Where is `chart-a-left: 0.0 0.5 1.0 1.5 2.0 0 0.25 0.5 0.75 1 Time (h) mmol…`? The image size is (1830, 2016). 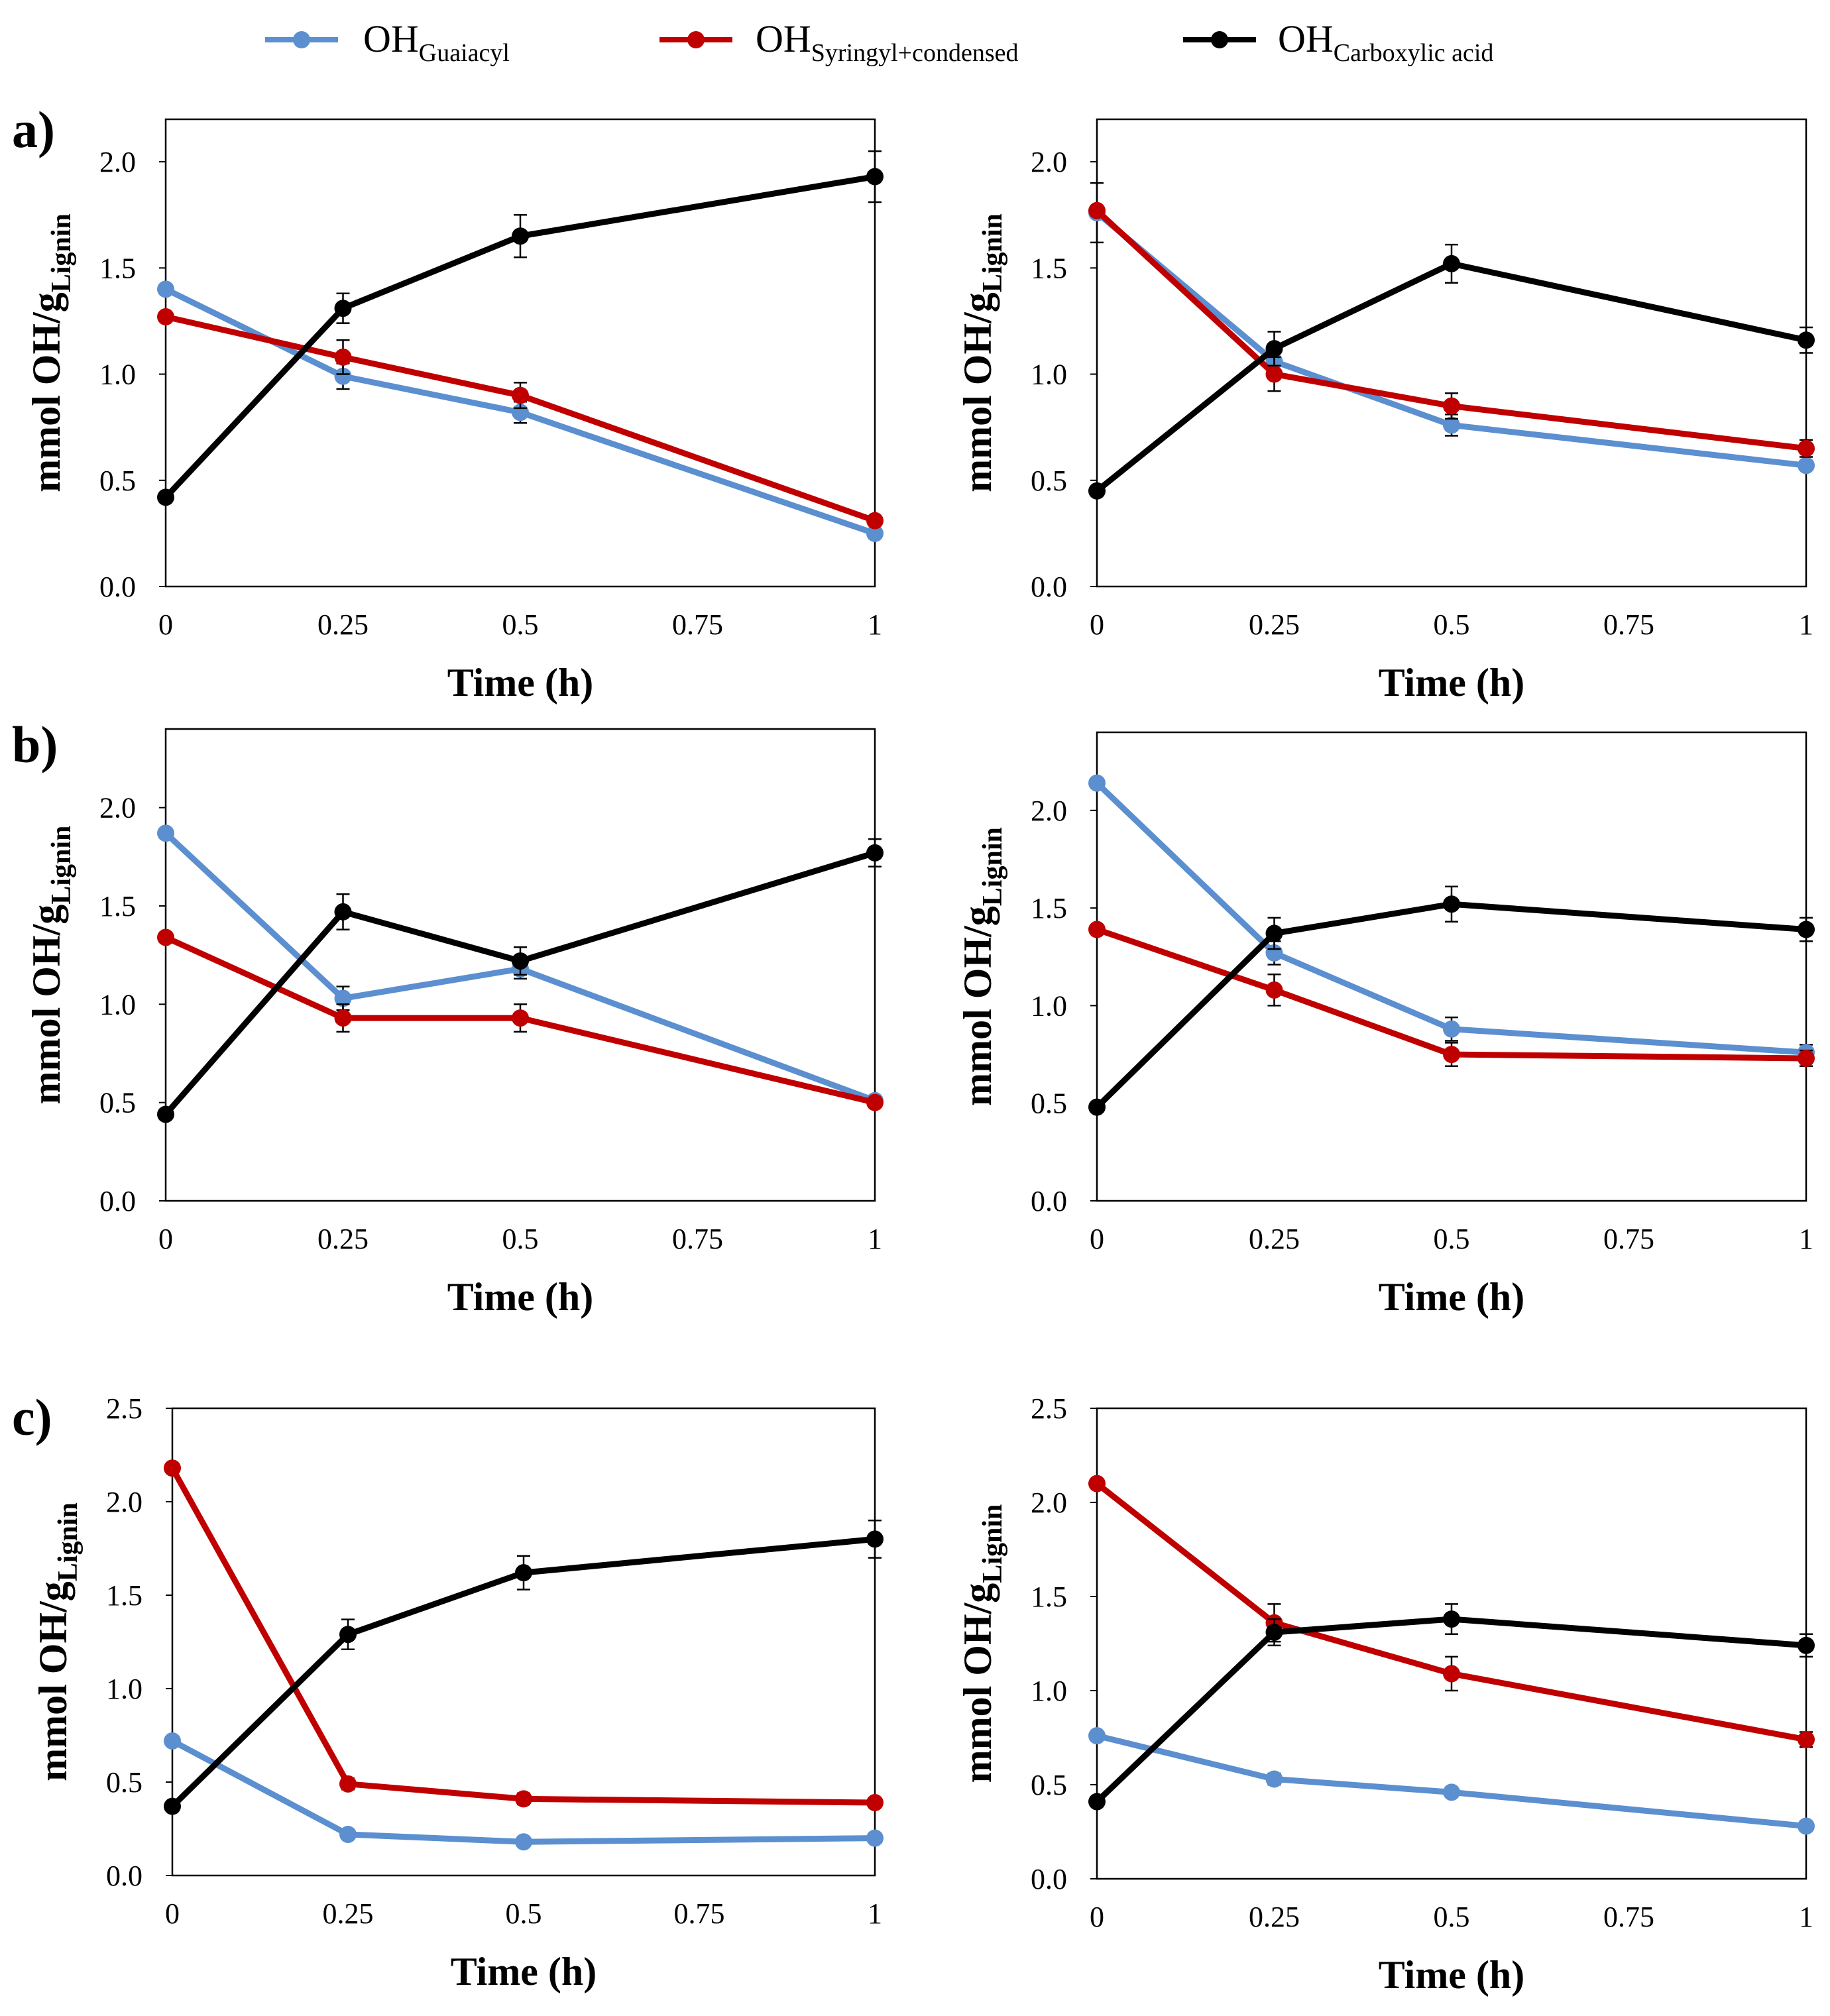
chart-a-left: 0.0 0.5 1.0 1.5 2.0 0 0.25 0.5 0.75 1 Time (h) mmol… is located at coordinates (454, 411).